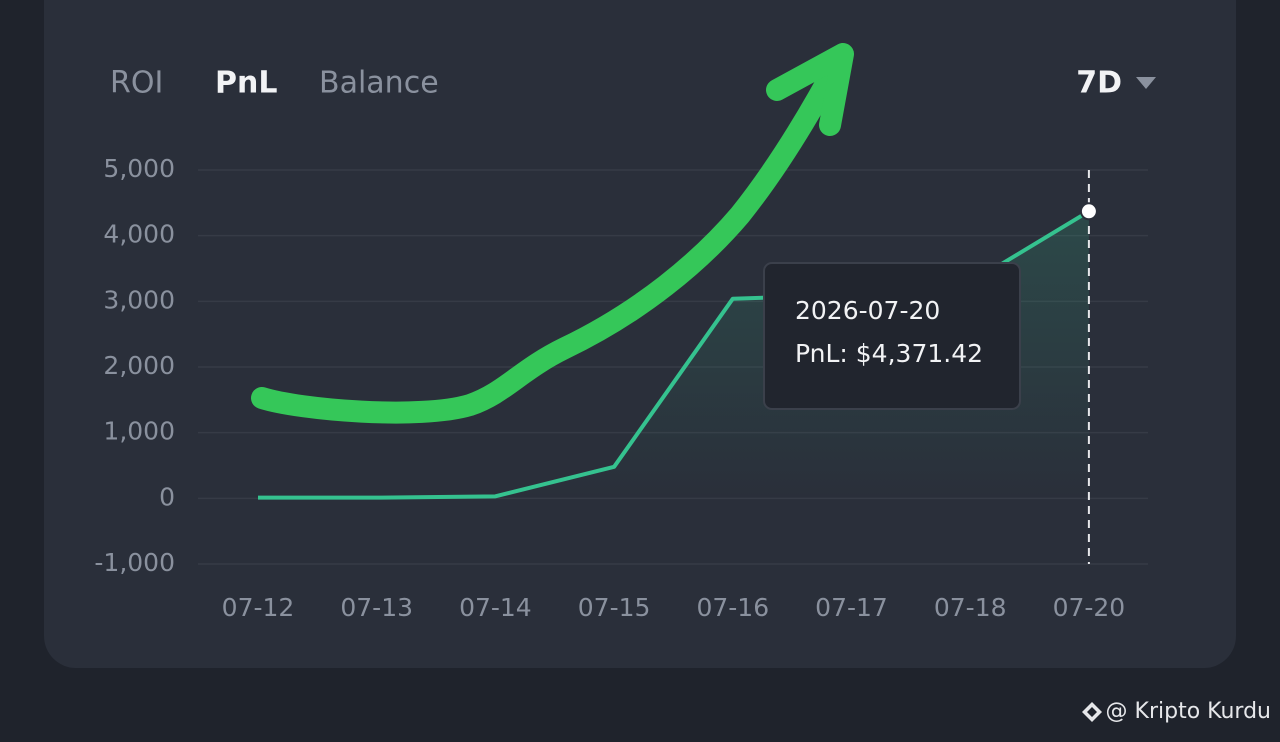 The width and height of the screenshot is (1280, 742). I want to click on x-tick-label: 07-15, so click(614, 607).